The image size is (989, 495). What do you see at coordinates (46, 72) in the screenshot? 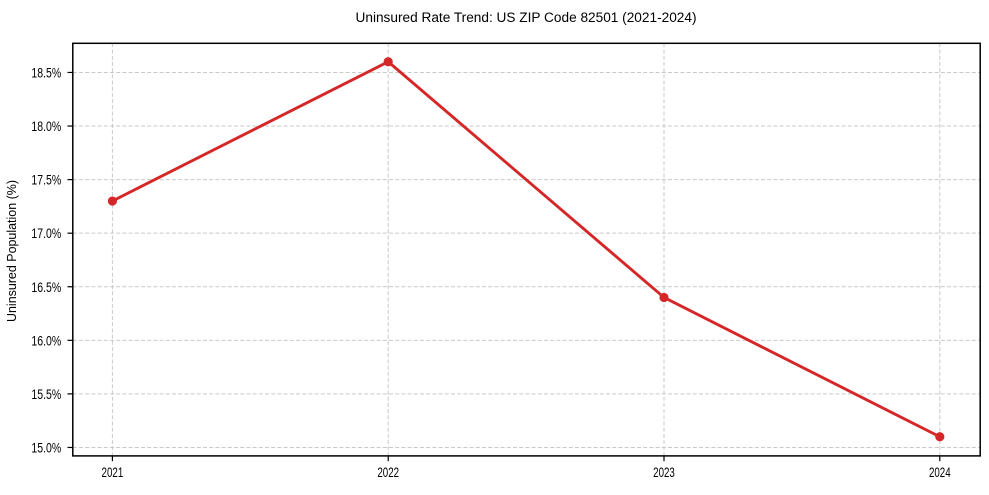
I see `svg-text: 18.5%` at bounding box center [46, 72].